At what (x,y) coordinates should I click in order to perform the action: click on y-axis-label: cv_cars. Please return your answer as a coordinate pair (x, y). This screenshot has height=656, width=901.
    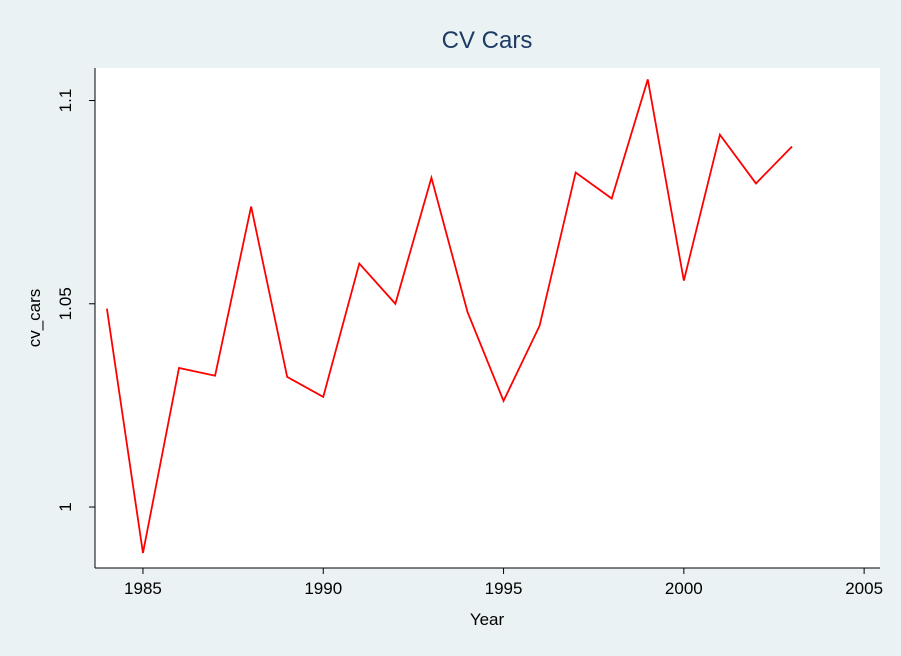
    Looking at the image, I should click on (34, 318).